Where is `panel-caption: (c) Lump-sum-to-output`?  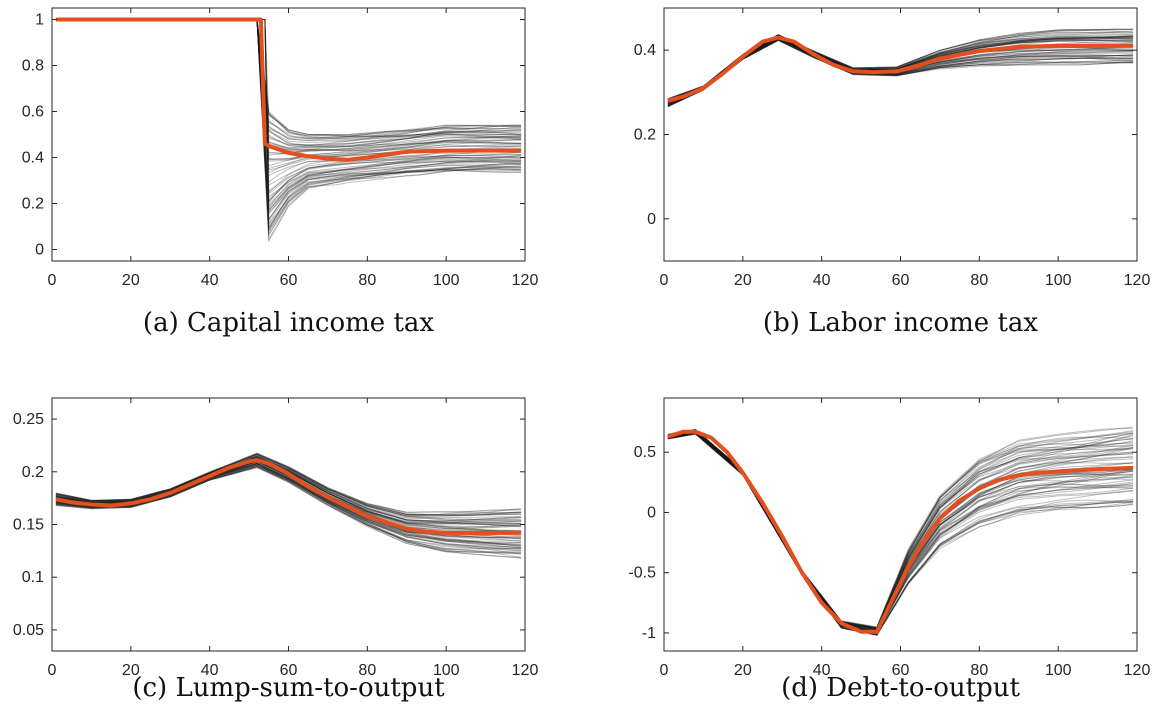 panel-caption: (c) Lump-sum-to-output is located at coordinates (288, 688).